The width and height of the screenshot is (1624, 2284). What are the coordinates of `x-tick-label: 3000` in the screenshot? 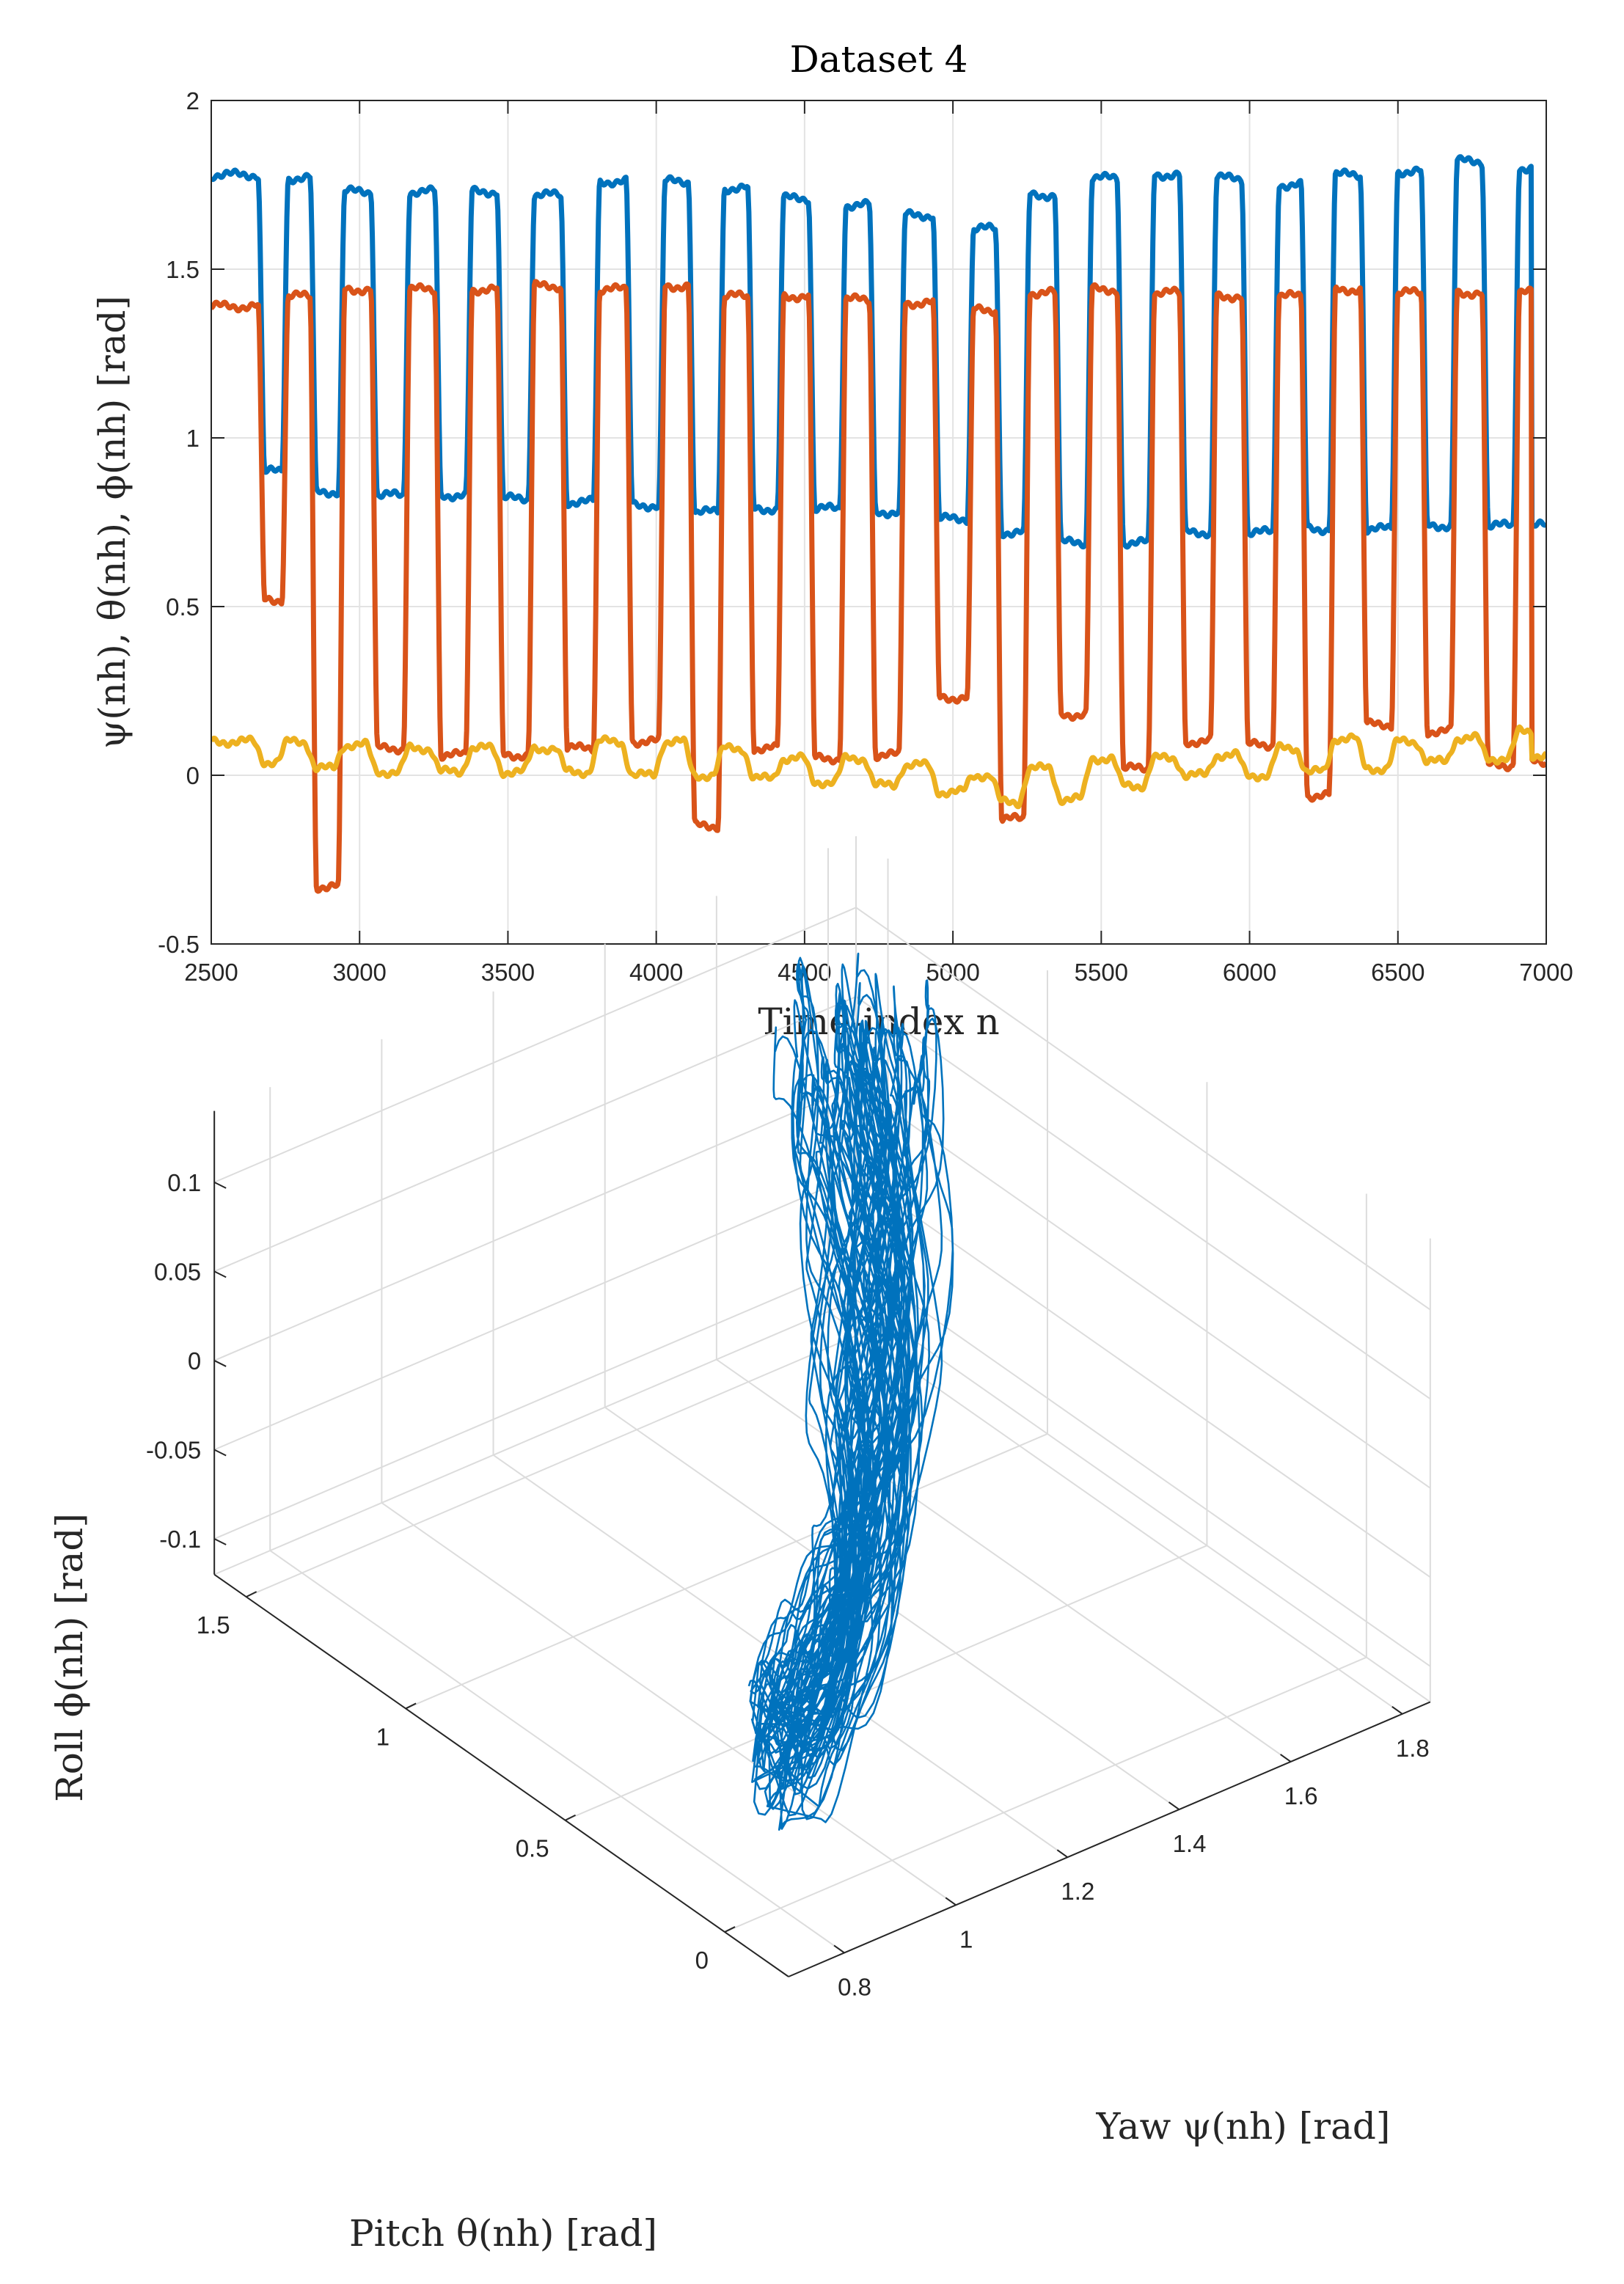 It's located at (360, 973).